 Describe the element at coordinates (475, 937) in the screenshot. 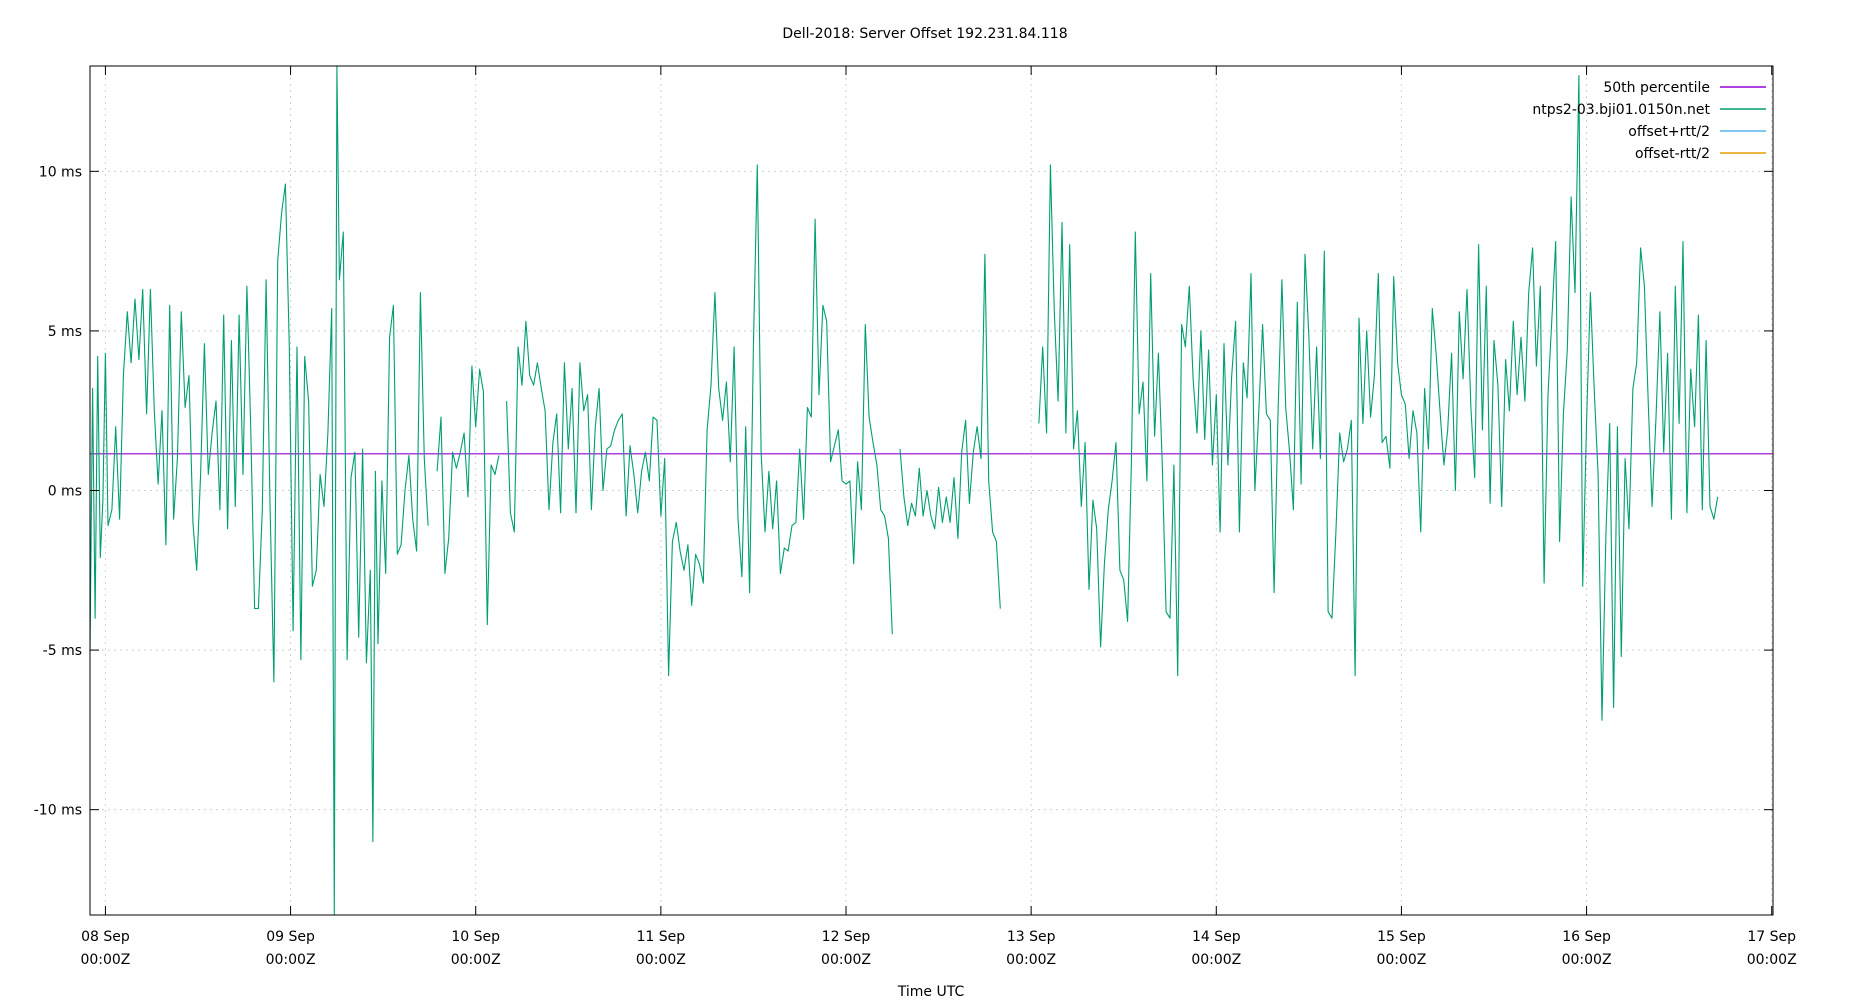

I see `x-tick-label: 10 Sep` at that location.